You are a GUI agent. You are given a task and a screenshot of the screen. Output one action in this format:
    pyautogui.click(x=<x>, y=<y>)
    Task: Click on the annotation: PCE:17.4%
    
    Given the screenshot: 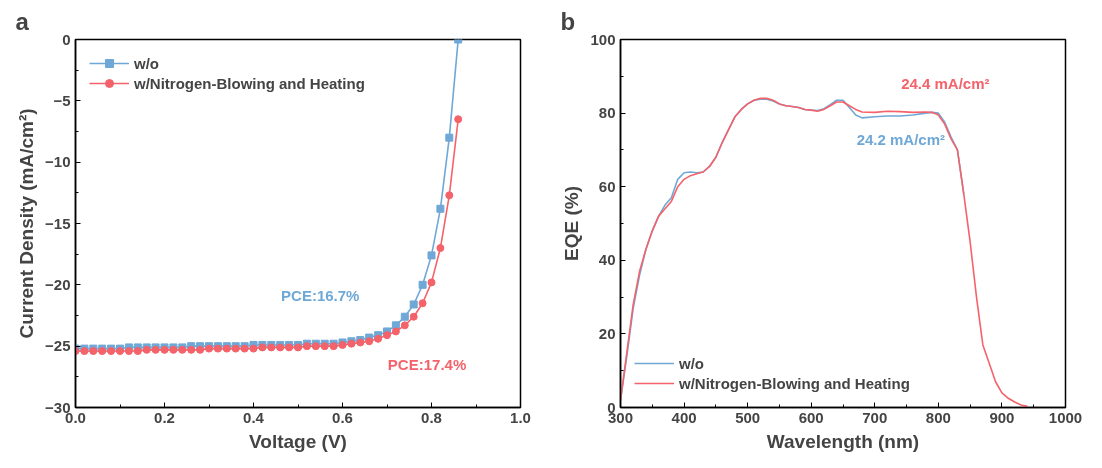 What is the action you would take?
    pyautogui.click(x=427, y=365)
    